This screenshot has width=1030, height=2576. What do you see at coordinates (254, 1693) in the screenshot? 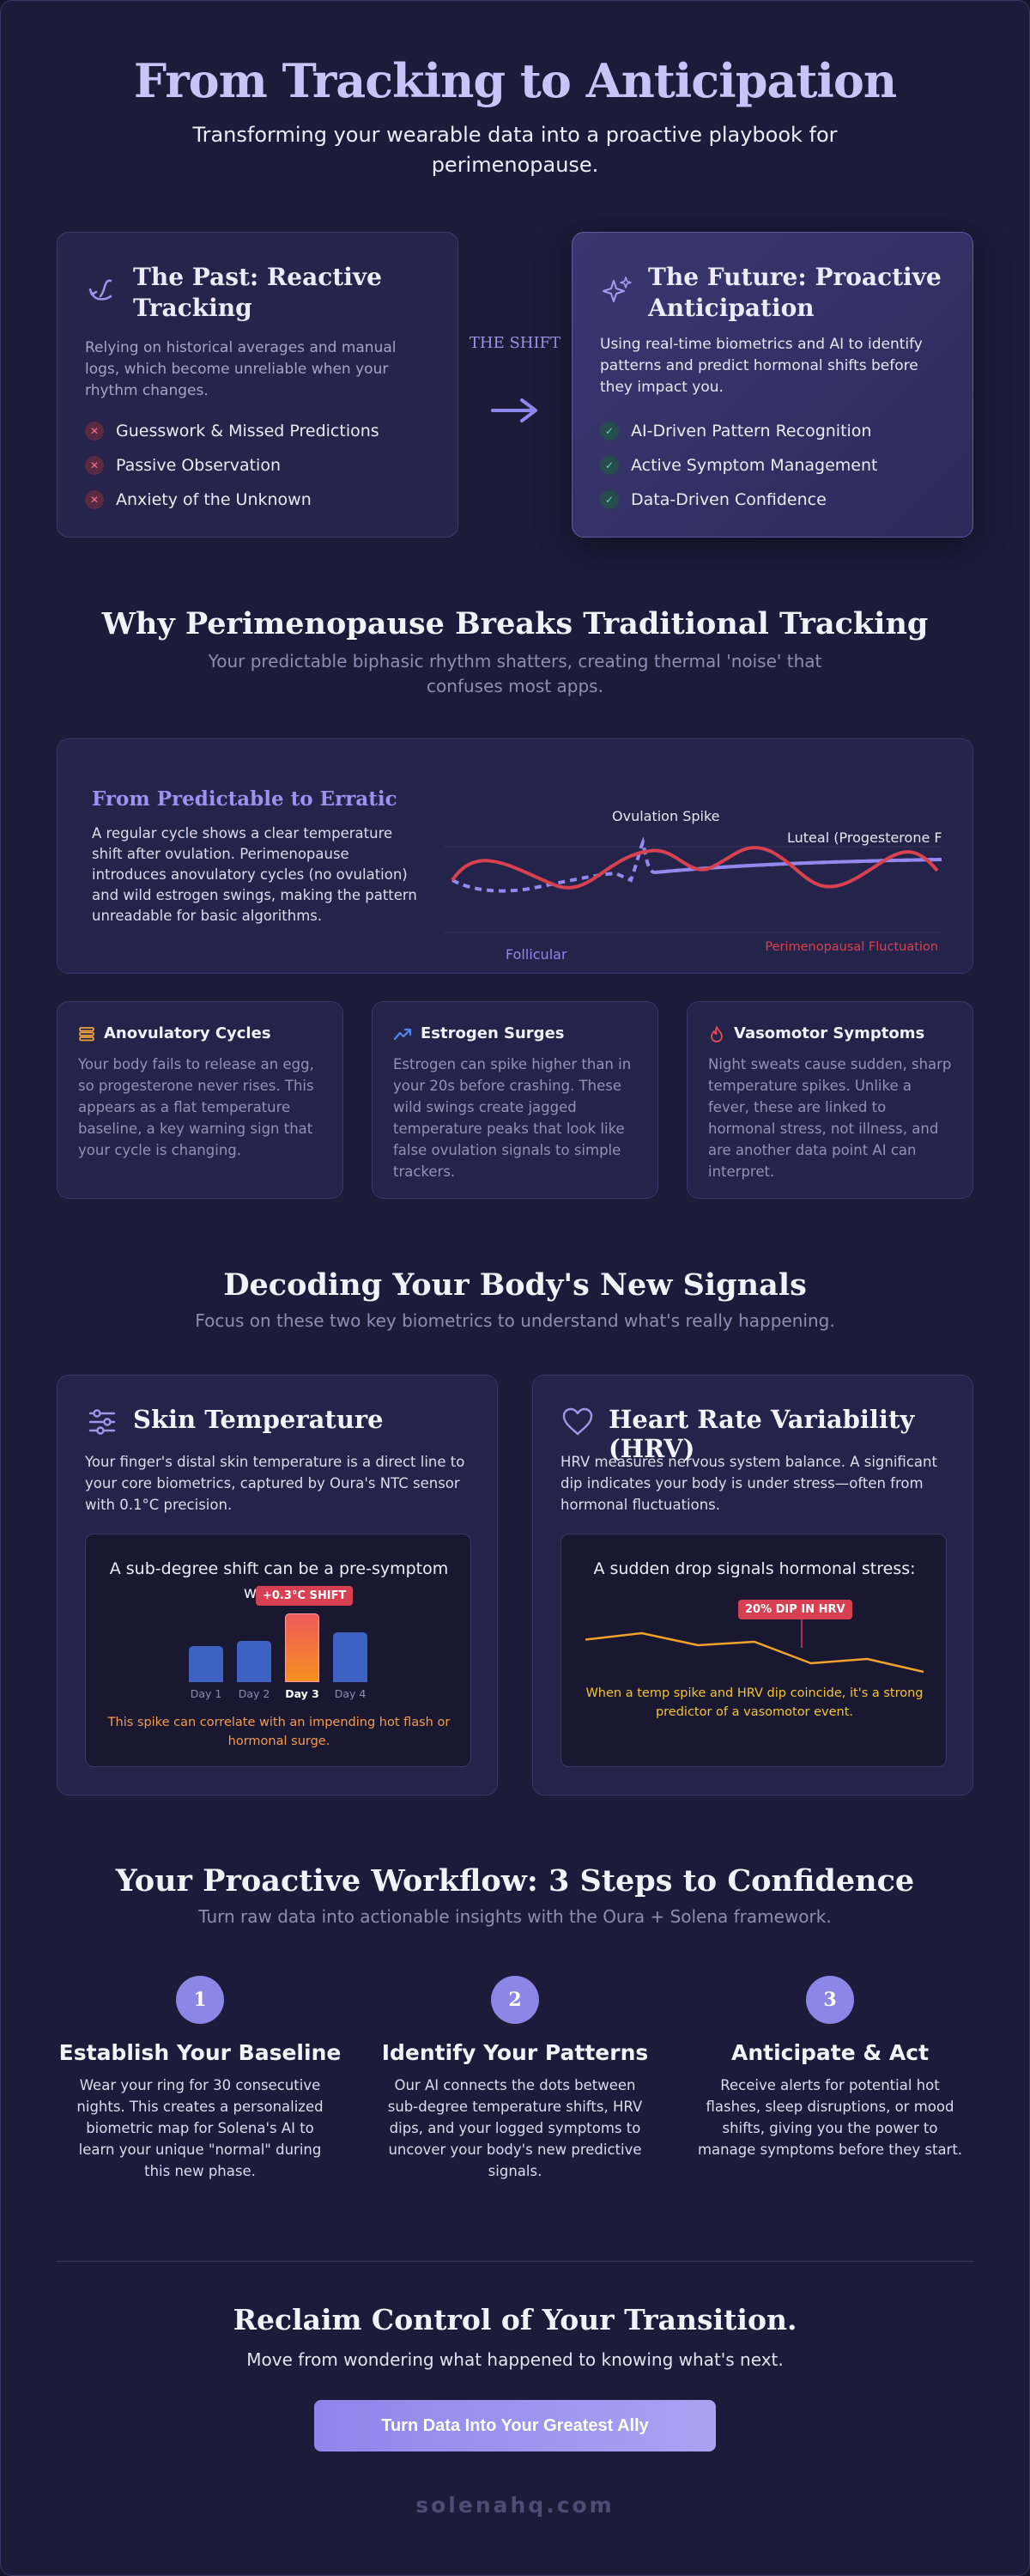
I see `day-label: Day 2` at bounding box center [254, 1693].